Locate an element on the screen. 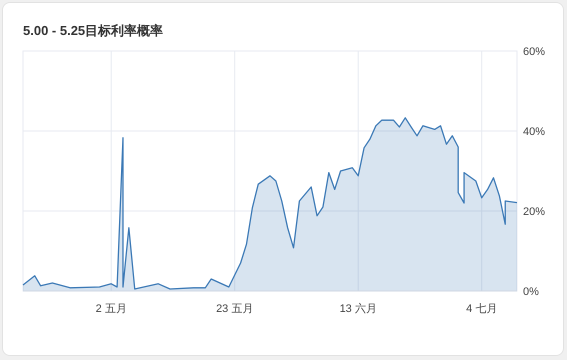 The height and width of the screenshot is (360, 567). y-tick-label: 60% is located at coordinates (534, 52).